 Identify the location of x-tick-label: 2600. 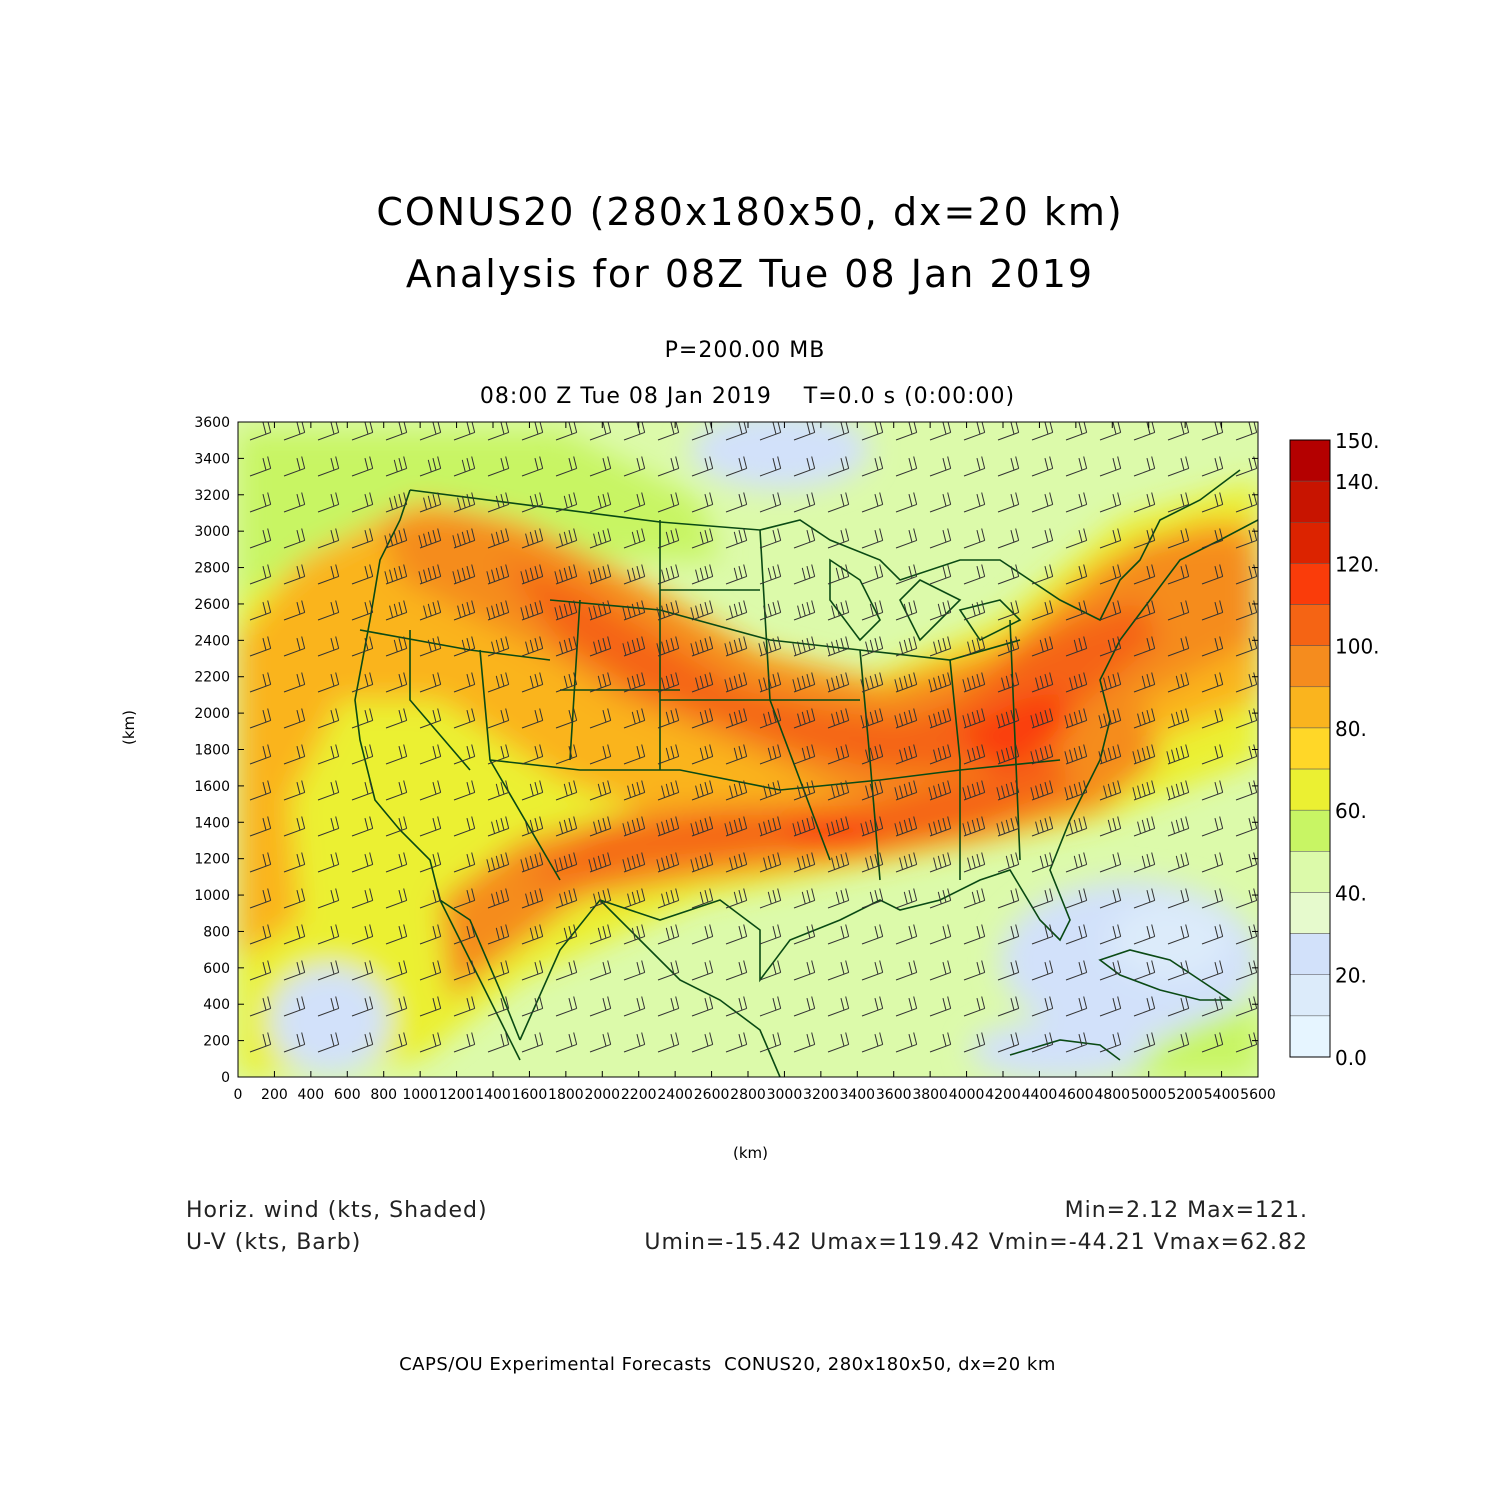
(712, 1095).